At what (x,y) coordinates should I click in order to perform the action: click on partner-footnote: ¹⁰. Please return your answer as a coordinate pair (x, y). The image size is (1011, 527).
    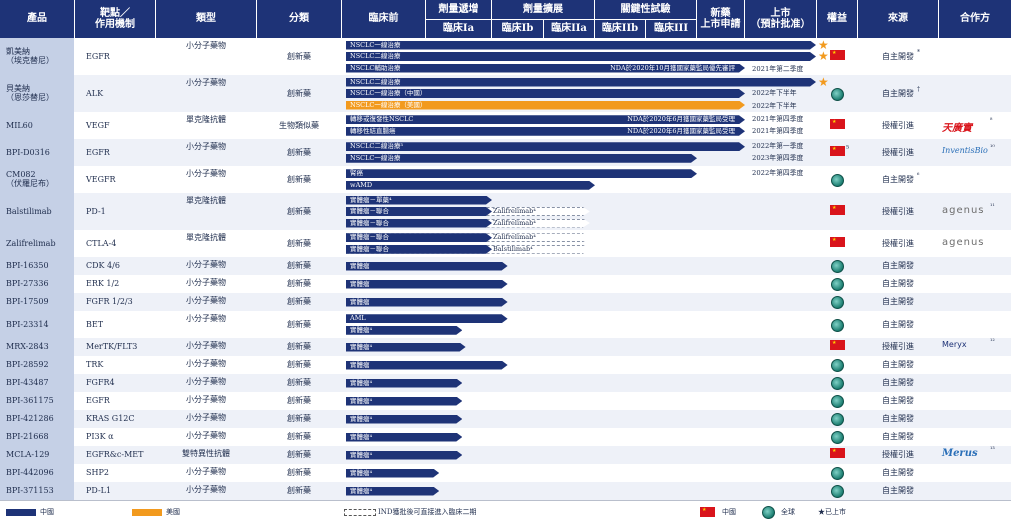
    Looking at the image, I should click on (992, 147).